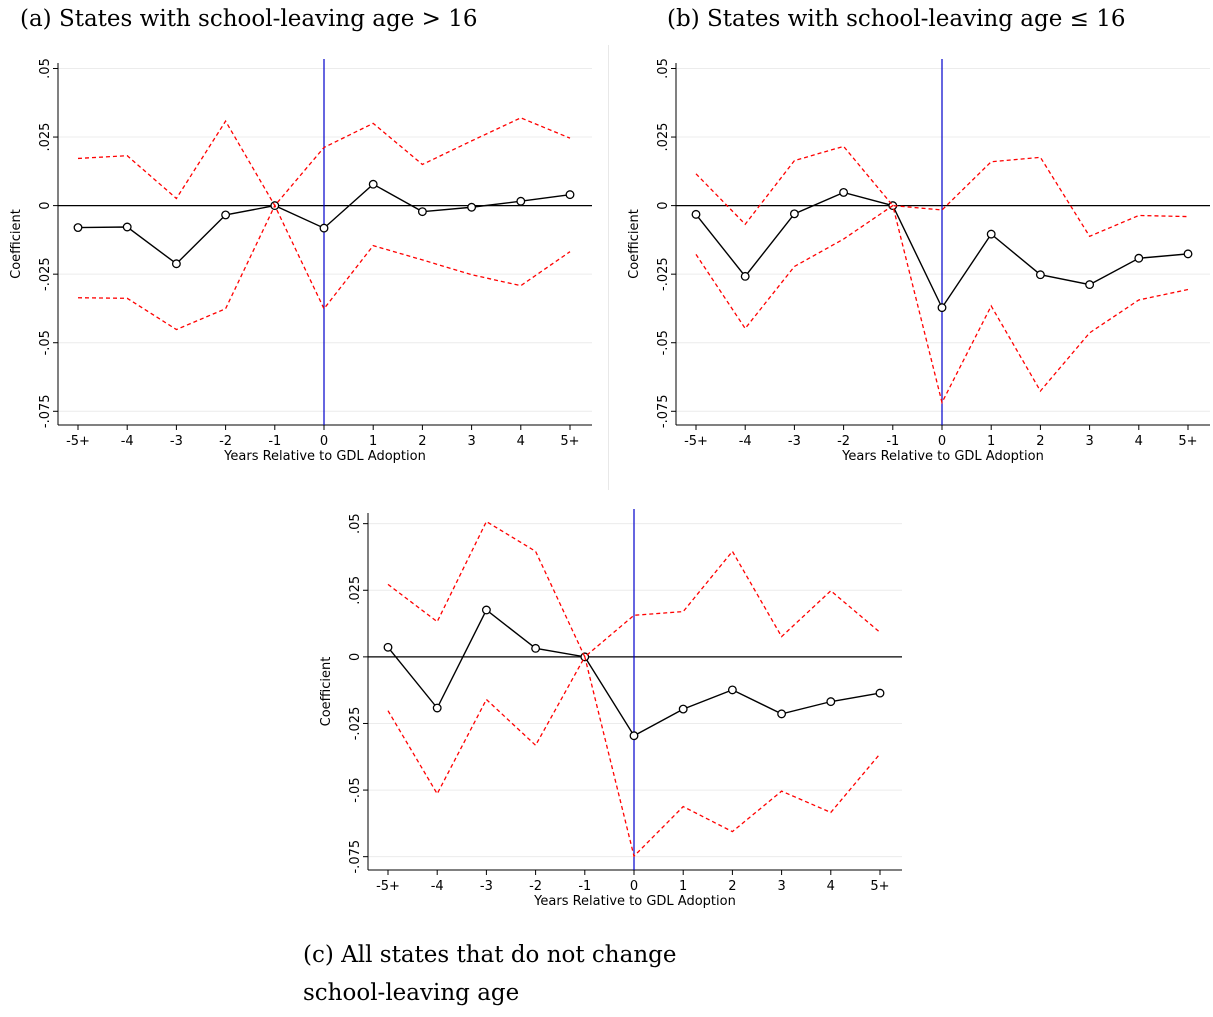  What do you see at coordinates (608, 267) in the screenshot?
I see `panel-separator` at bounding box center [608, 267].